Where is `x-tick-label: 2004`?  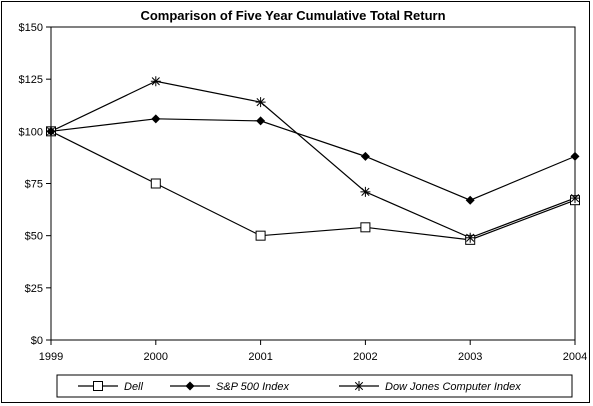 x-tick-label: 2004 is located at coordinates (575, 357).